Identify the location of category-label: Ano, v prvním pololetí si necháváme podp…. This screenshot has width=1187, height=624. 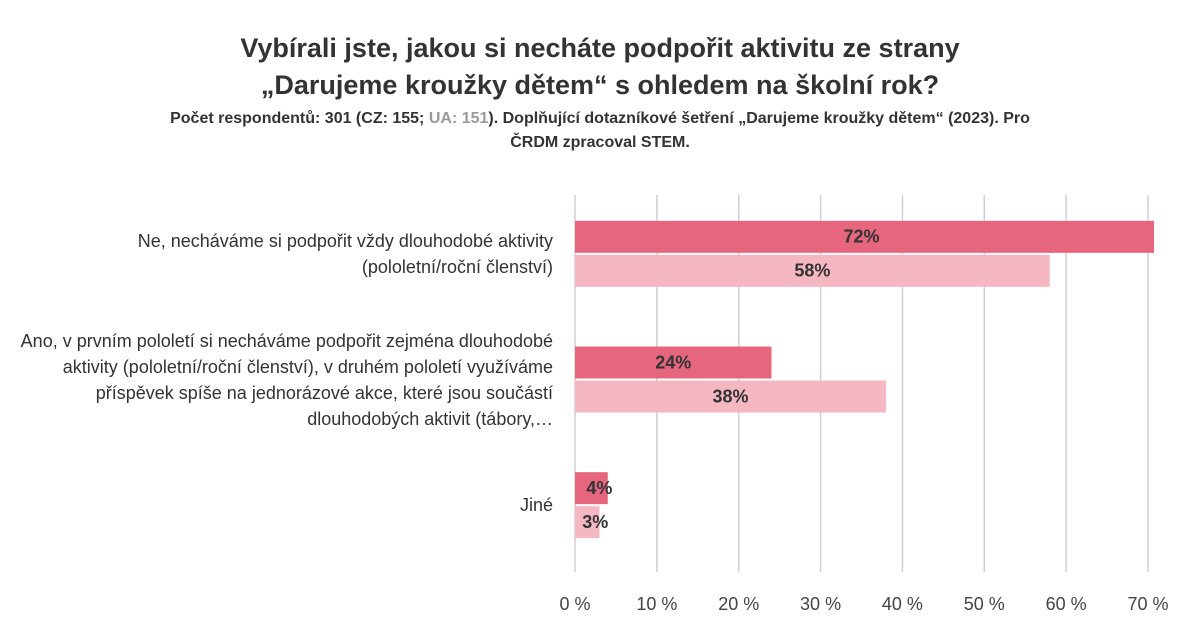
(286, 379).